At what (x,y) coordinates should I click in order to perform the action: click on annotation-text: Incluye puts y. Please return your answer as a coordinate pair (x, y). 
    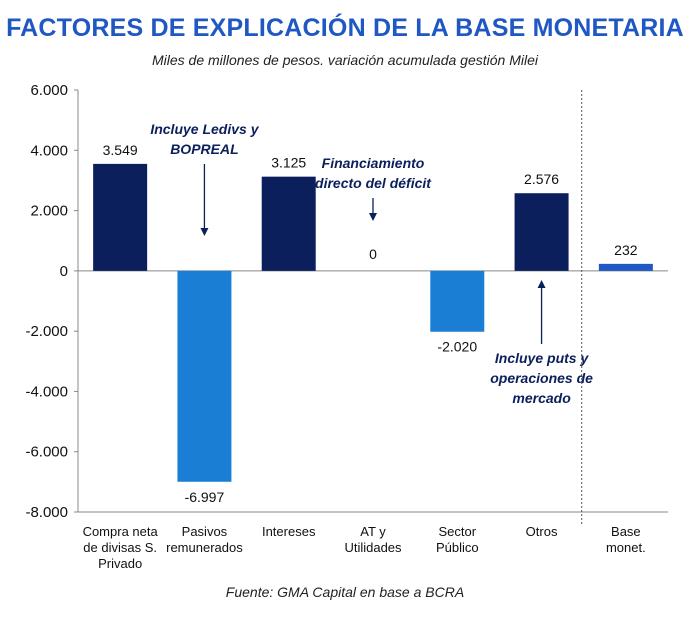
    Looking at the image, I should click on (542, 358).